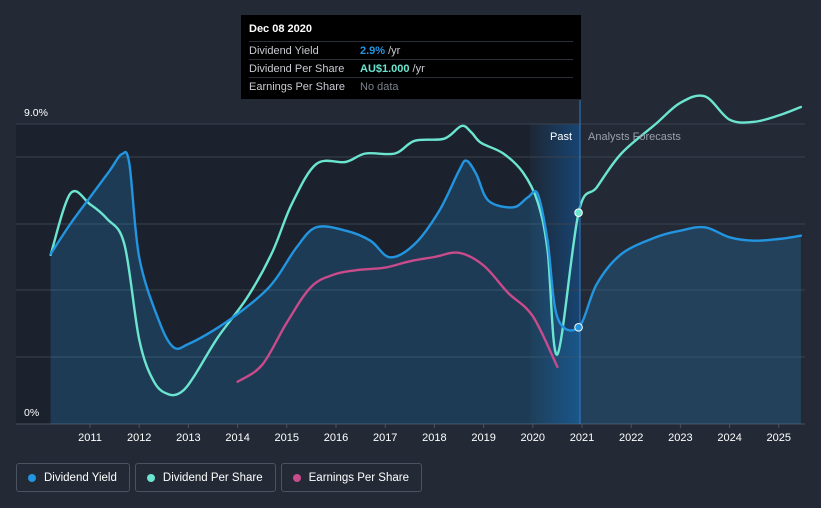  Describe the element at coordinates (582, 438) in the screenshot. I see `x-tick-label: 2021` at that location.